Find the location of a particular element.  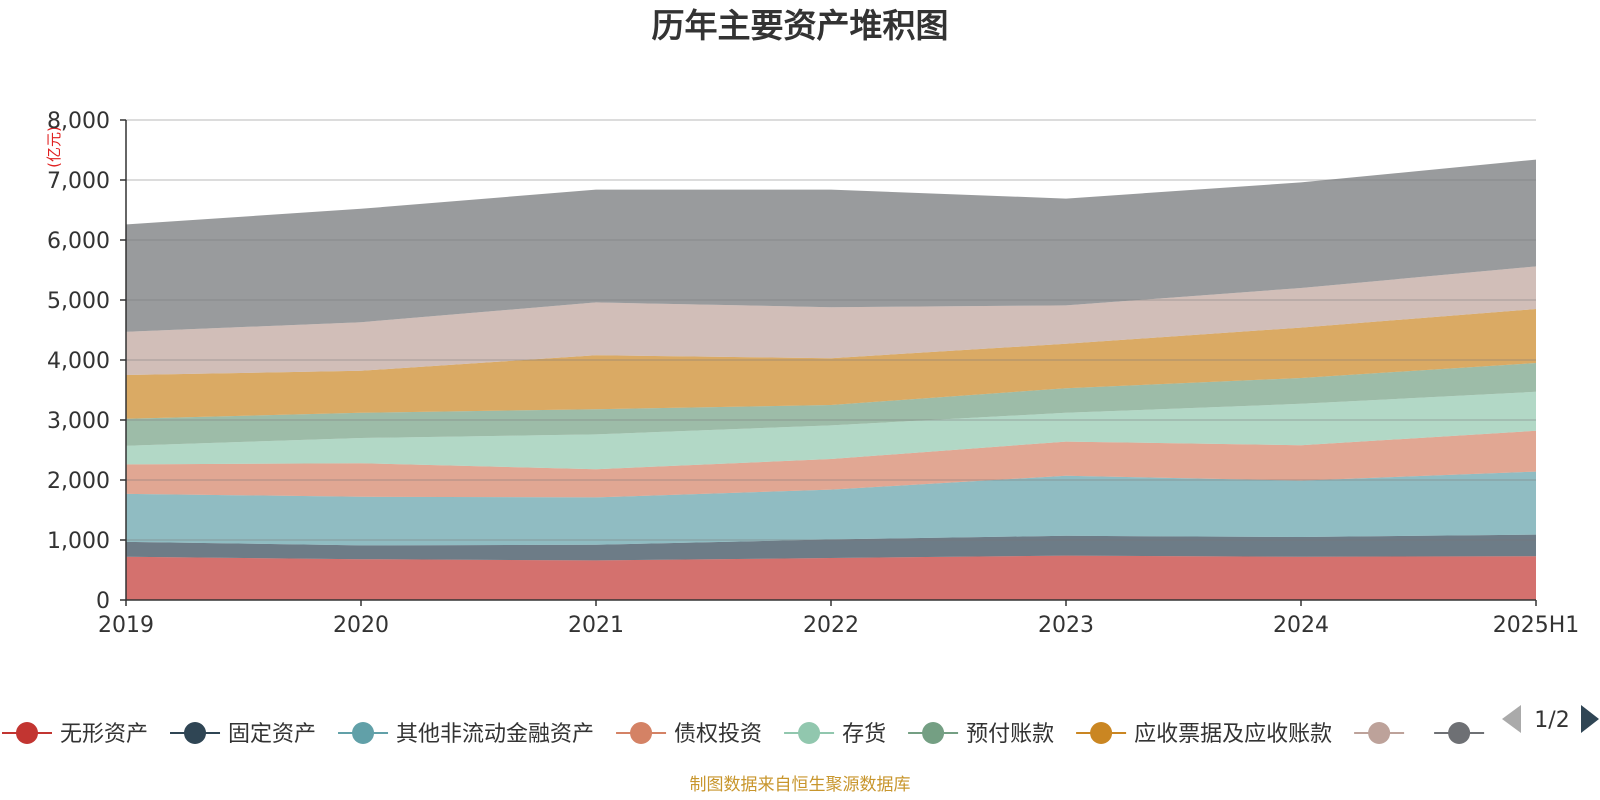

legend-item: 无形资产 is located at coordinates (75, 734).